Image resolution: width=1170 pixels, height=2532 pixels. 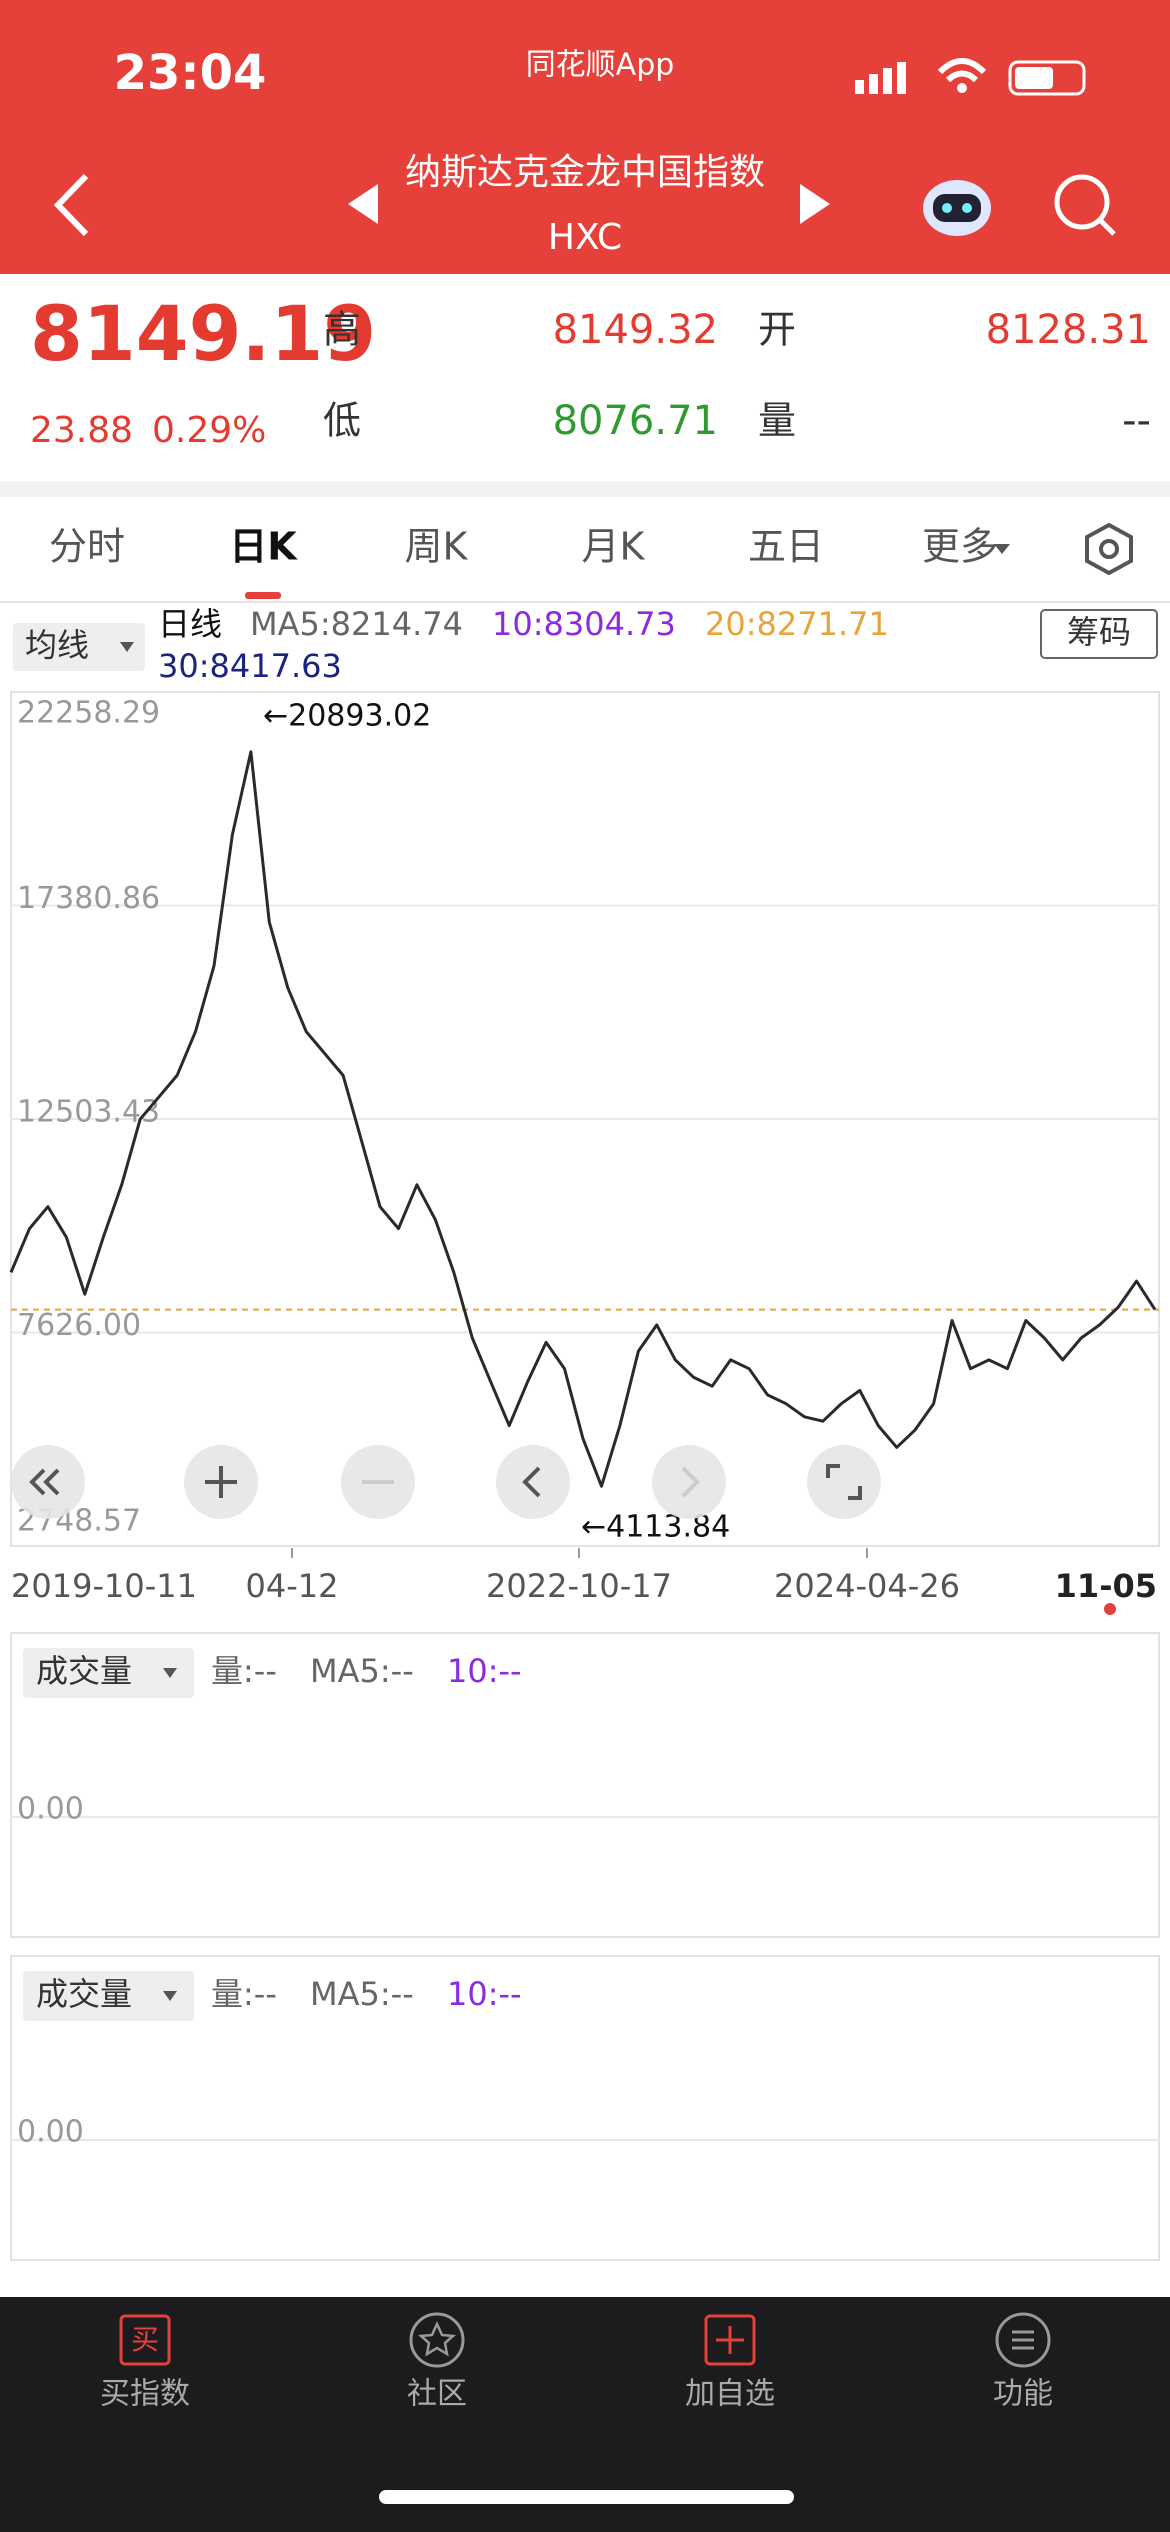 What do you see at coordinates (71, 205) in the screenshot?
I see `back-button` at bounding box center [71, 205].